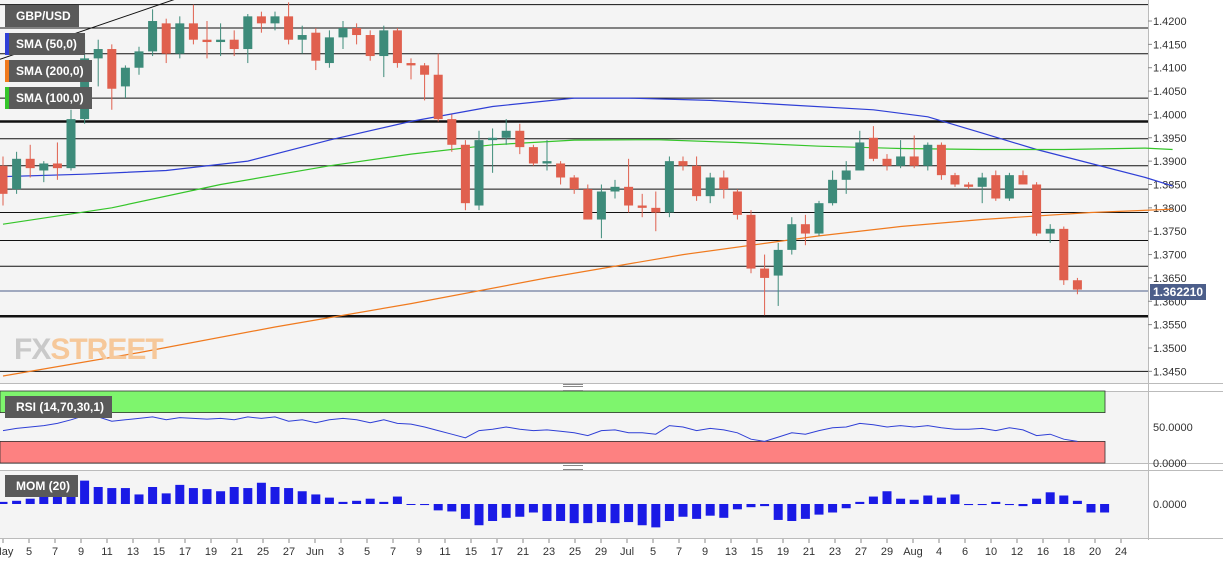 The height and width of the screenshot is (564, 1223). What do you see at coordinates (540, 428) in the screenshot?
I see `rsi-line` at bounding box center [540, 428].